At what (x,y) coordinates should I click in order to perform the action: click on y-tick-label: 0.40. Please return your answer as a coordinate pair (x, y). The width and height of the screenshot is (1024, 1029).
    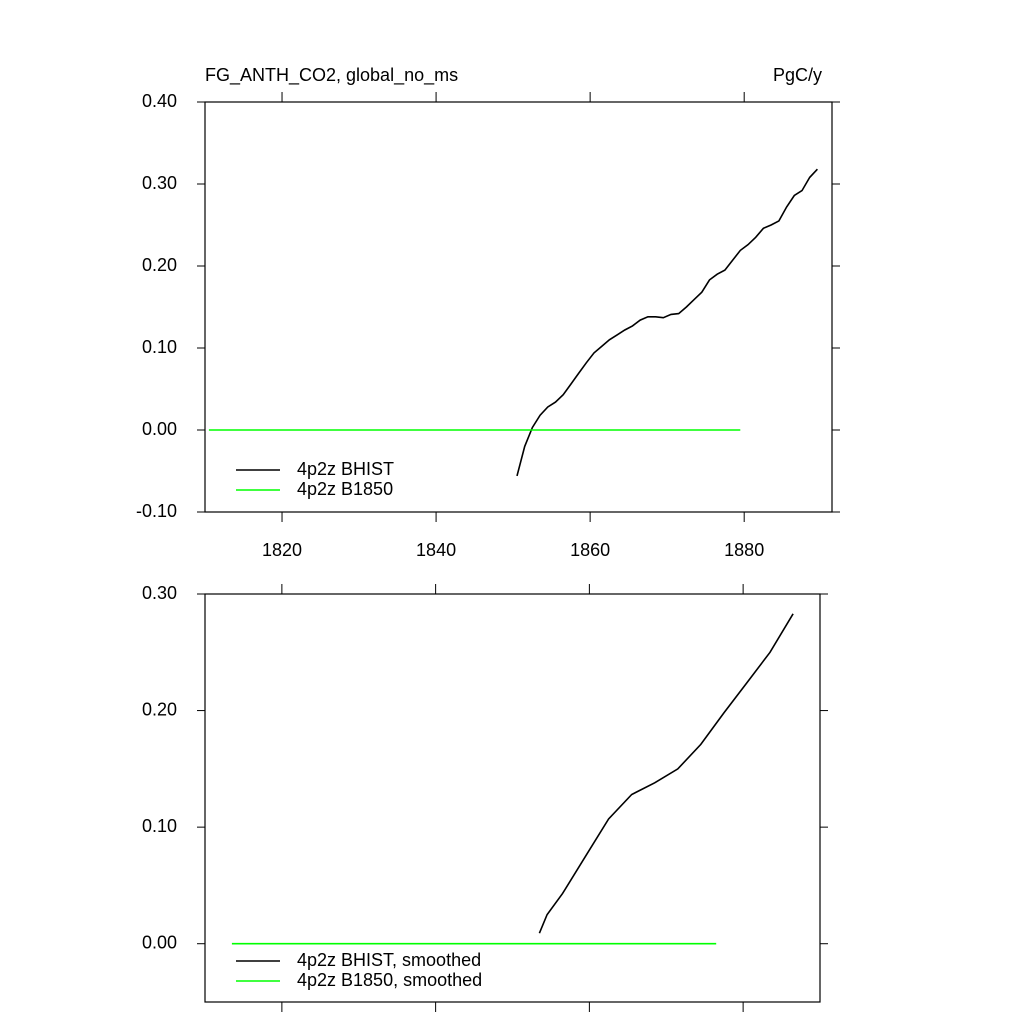
    Looking at the image, I should click on (159, 101).